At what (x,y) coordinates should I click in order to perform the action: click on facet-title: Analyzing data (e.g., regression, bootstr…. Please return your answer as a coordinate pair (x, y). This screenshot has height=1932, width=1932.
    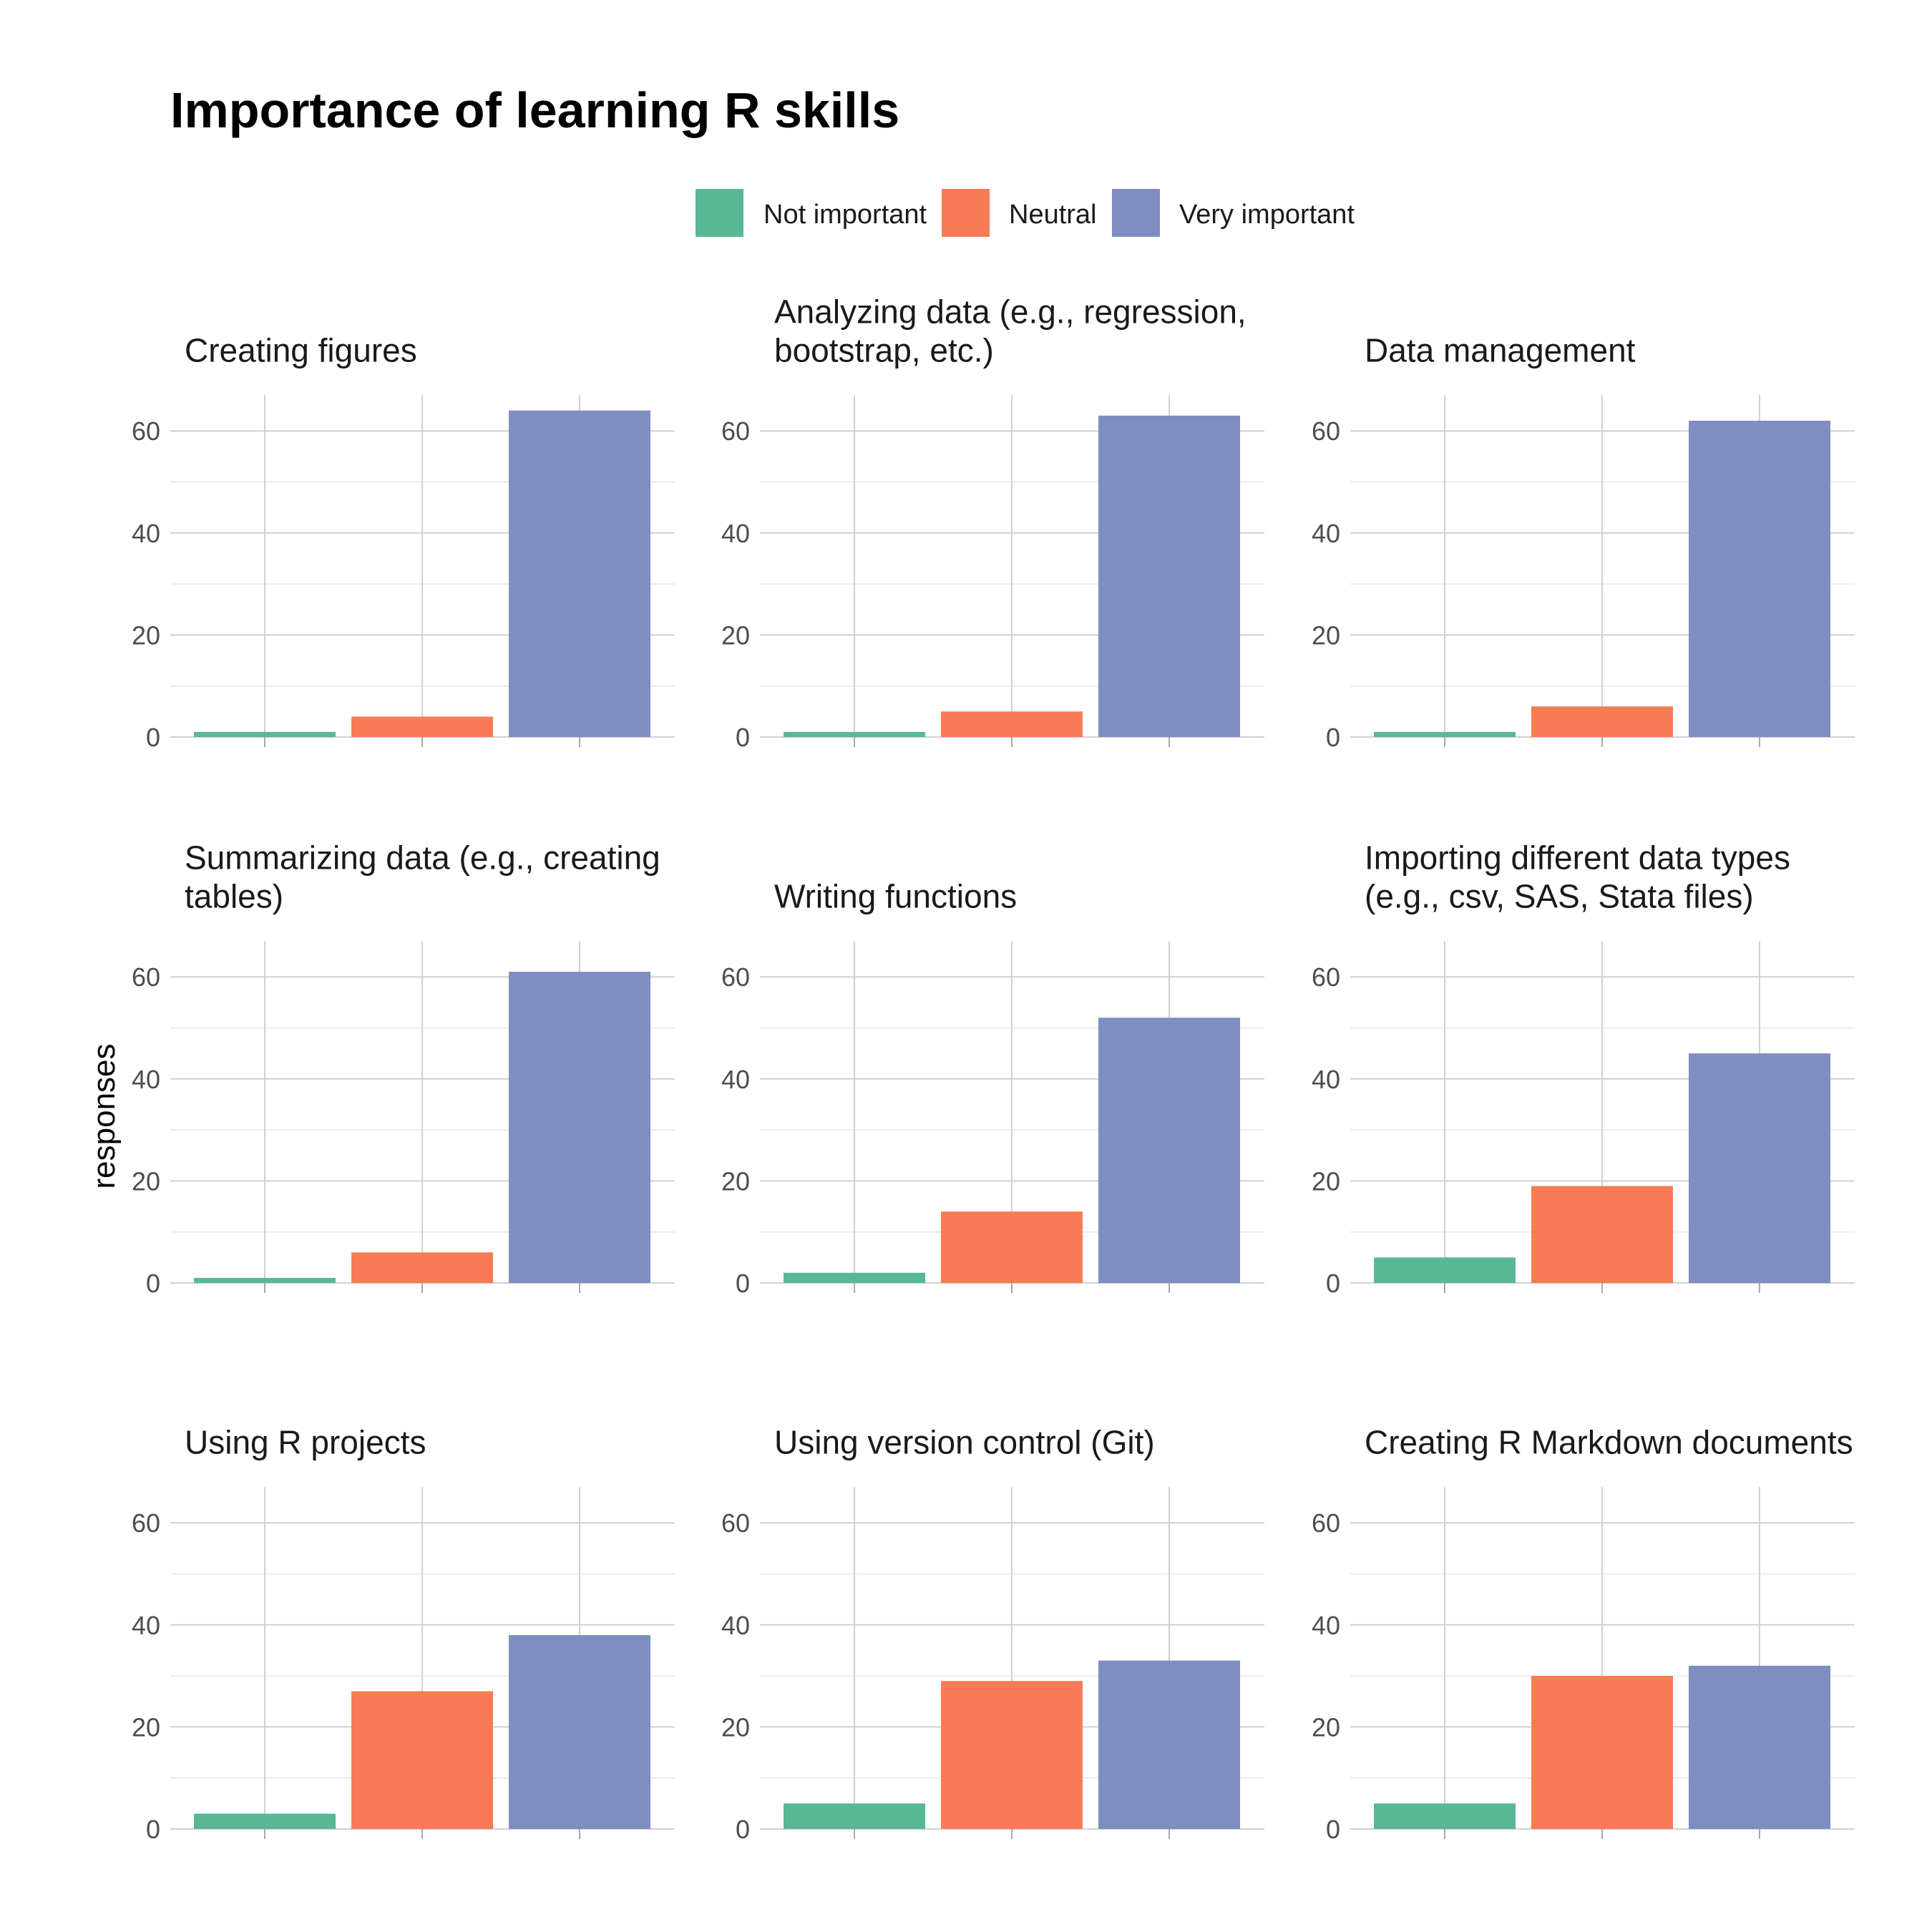
    Looking at the image, I should click on (1010, 331).